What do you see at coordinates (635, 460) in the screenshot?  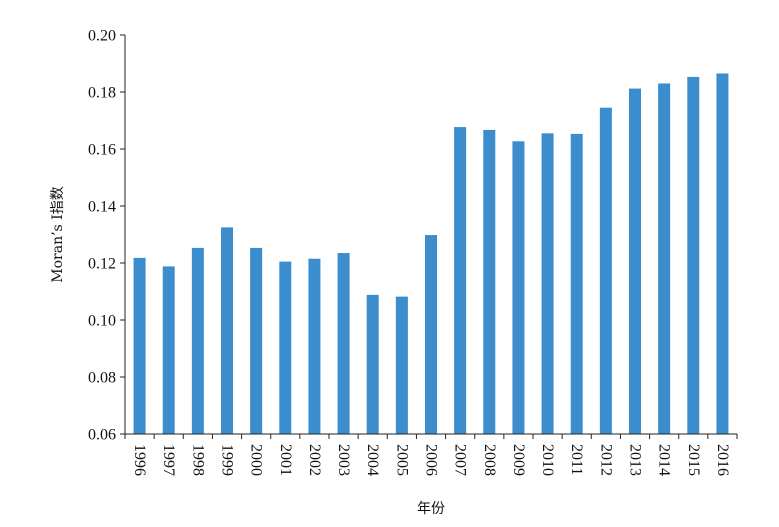 I see `x-tick-label: 2013` at bounding box center [635, 460].